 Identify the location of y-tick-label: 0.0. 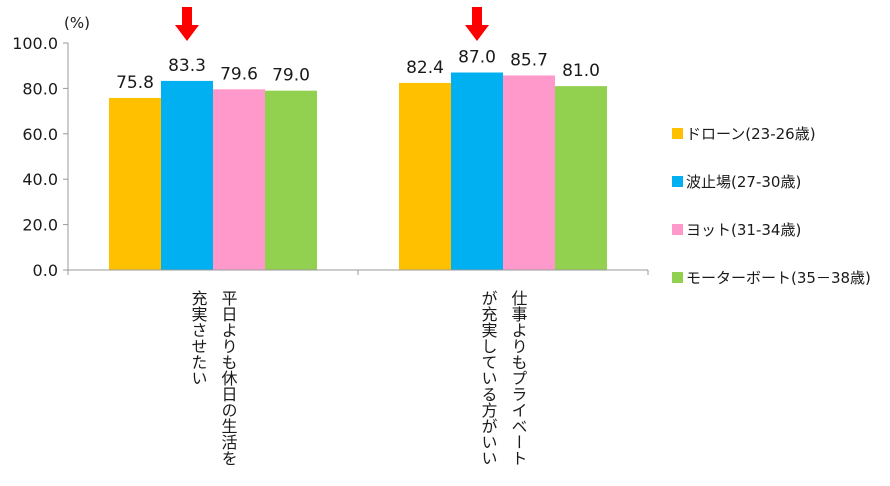
(45, 270).